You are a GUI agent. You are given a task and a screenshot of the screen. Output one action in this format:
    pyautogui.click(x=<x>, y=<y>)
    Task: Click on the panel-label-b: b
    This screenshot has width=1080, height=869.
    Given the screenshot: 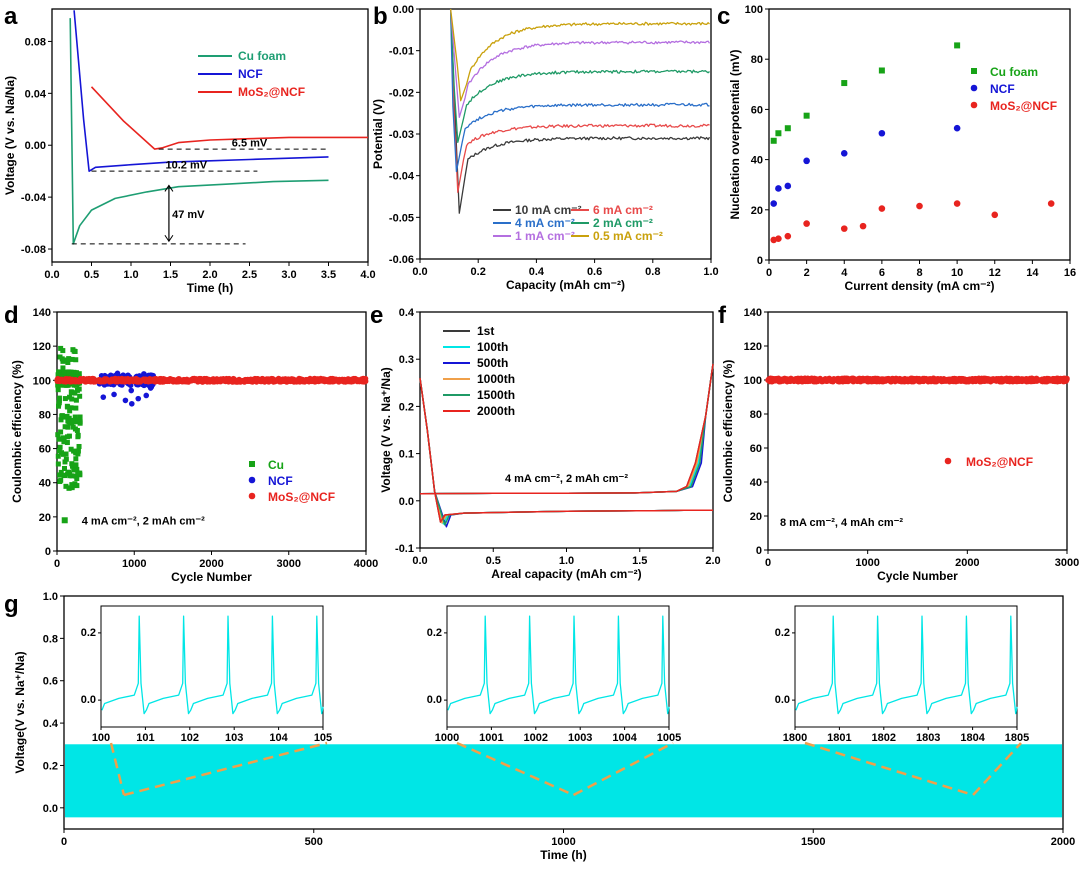 What is the action you would take?
    pyautogui.click(x=380, y=16)
    